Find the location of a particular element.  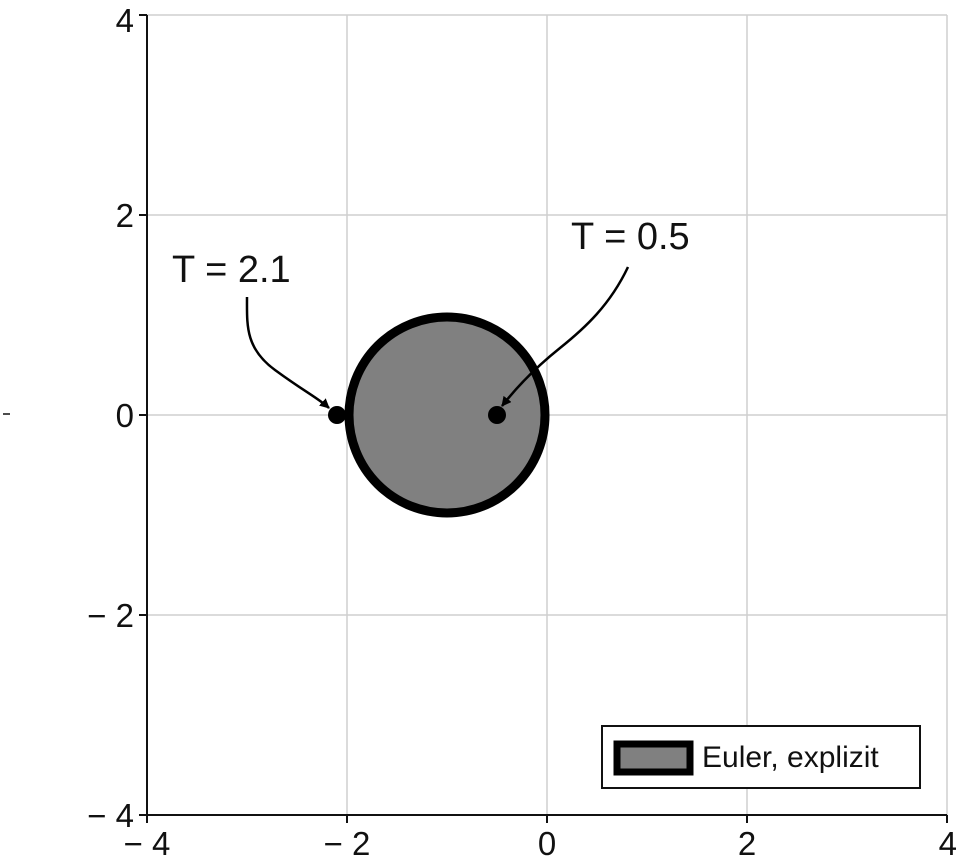

annotations: T = 2.1 T = 0.5 is located at coordinates (431, 312).